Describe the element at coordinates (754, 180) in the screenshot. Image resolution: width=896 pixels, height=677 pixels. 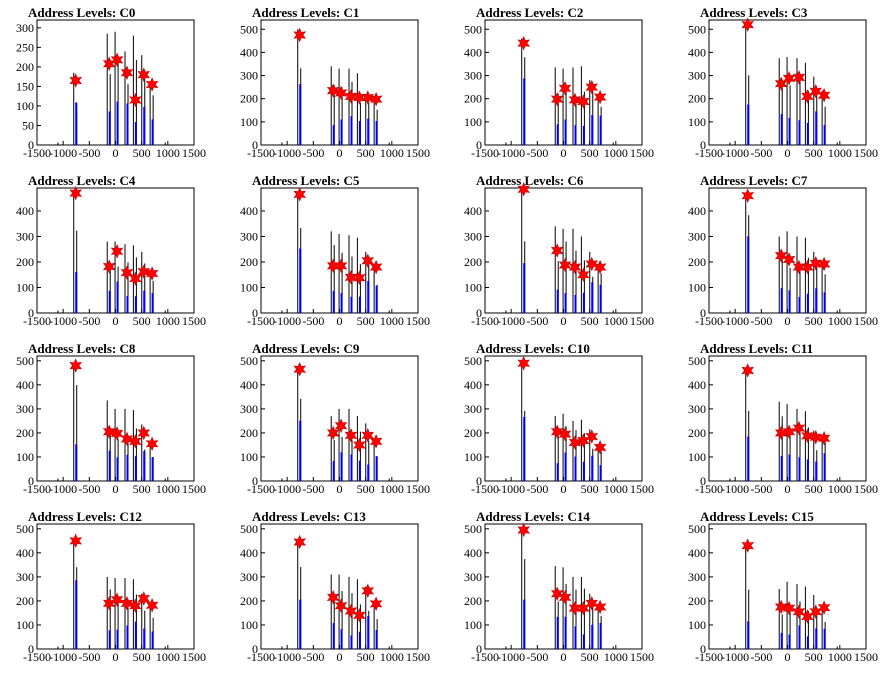
I see `chart-title: Address Levels: C7` at that location.